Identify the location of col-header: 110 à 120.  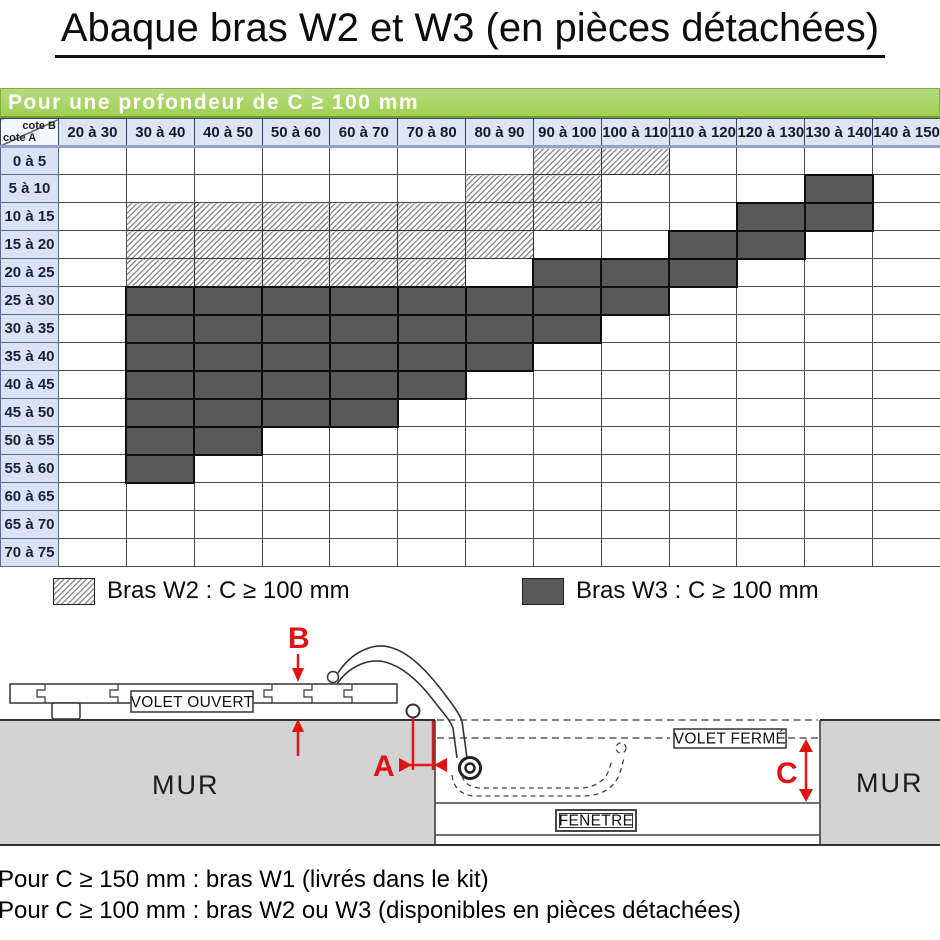
(703, 133).